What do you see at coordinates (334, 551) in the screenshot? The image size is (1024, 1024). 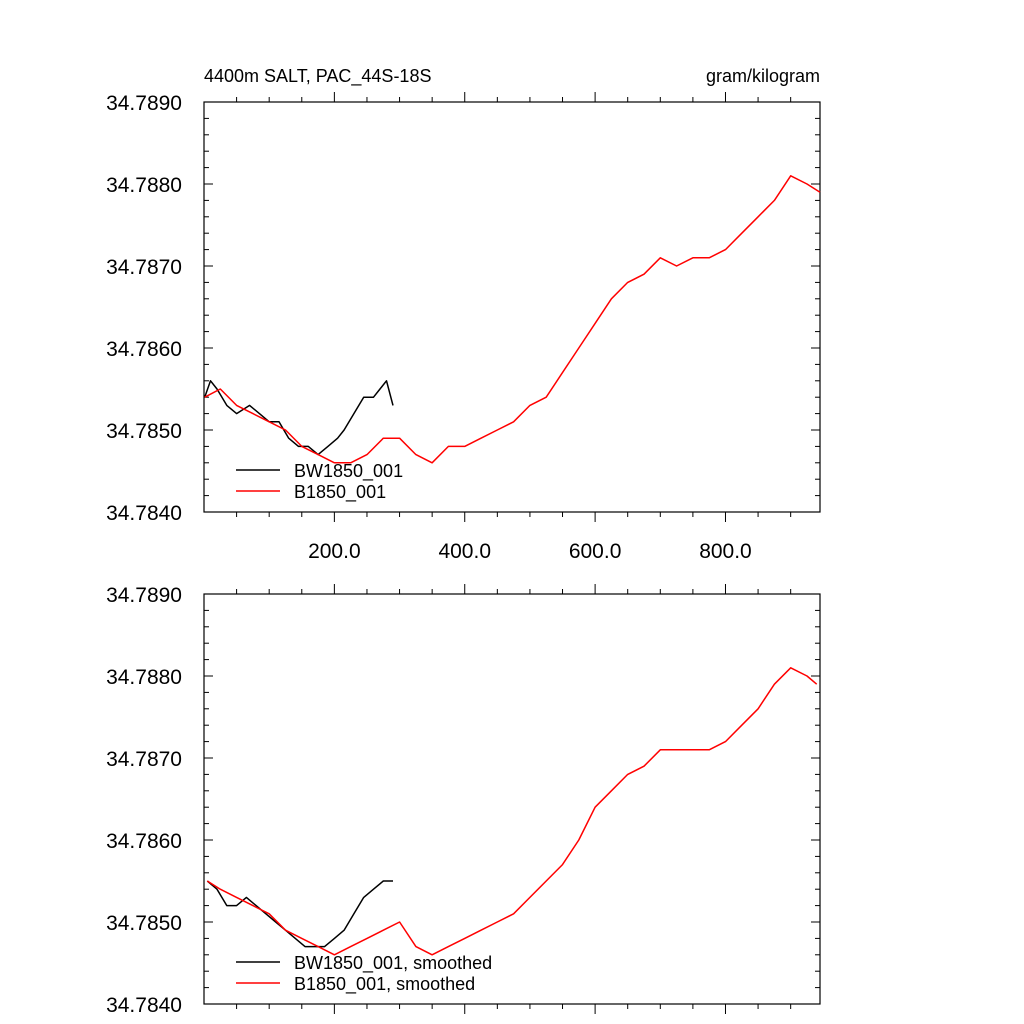 I see `x-tick-label: 200.0` at bounding box center [334, 551].